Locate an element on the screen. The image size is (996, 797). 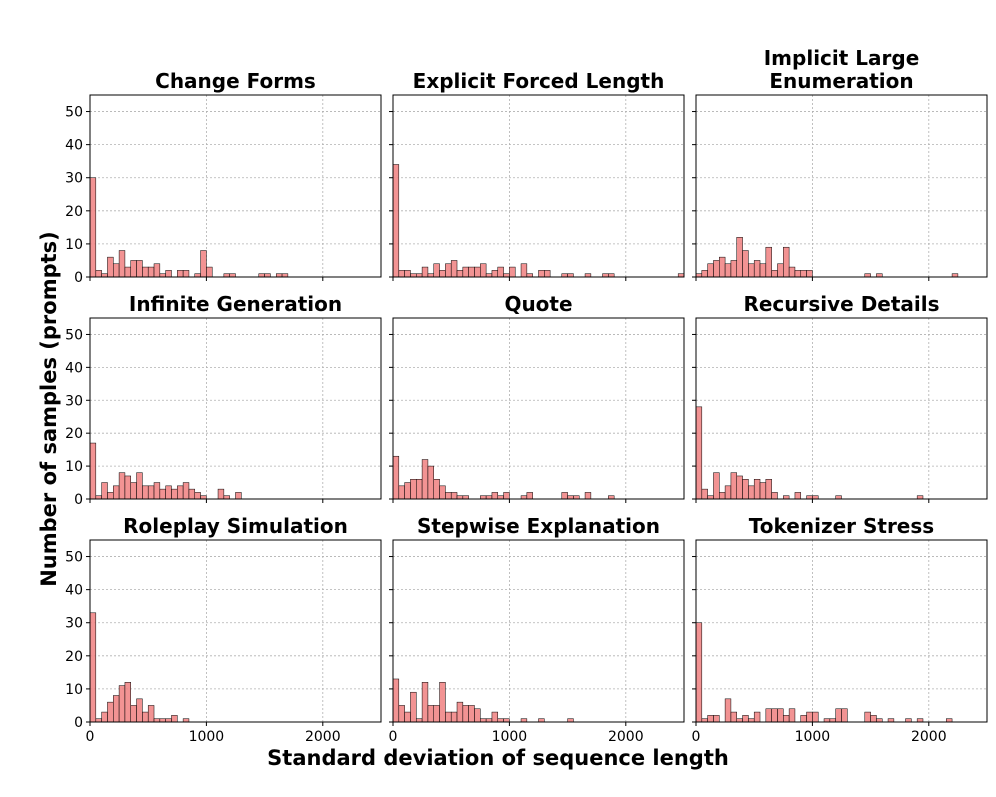
panel-title: Recursive Details is located at coordinates (841, 304).